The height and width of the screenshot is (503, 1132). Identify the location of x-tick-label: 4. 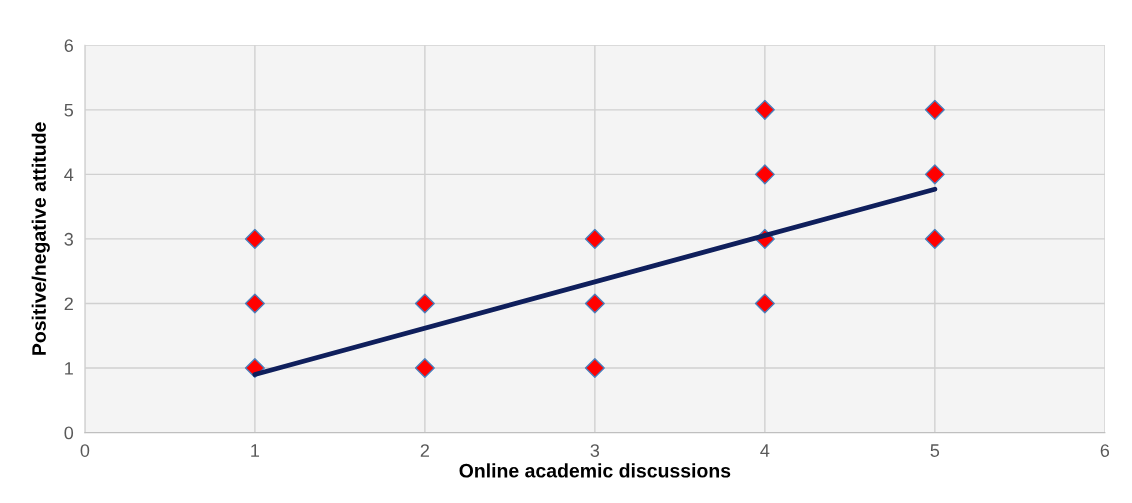
(765, 450).